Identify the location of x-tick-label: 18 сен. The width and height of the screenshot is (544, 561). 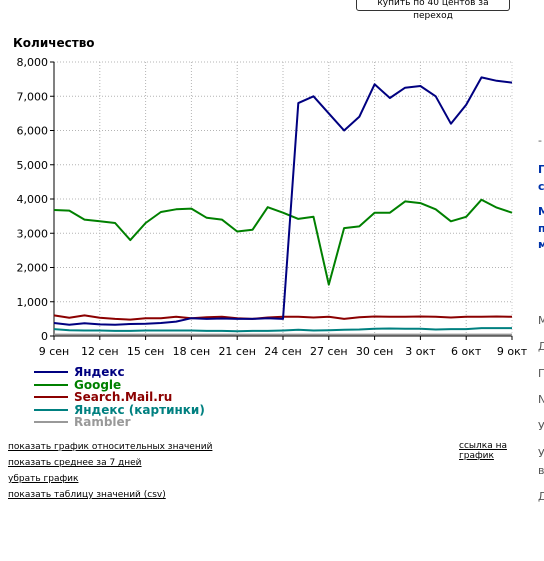
(192, 351).